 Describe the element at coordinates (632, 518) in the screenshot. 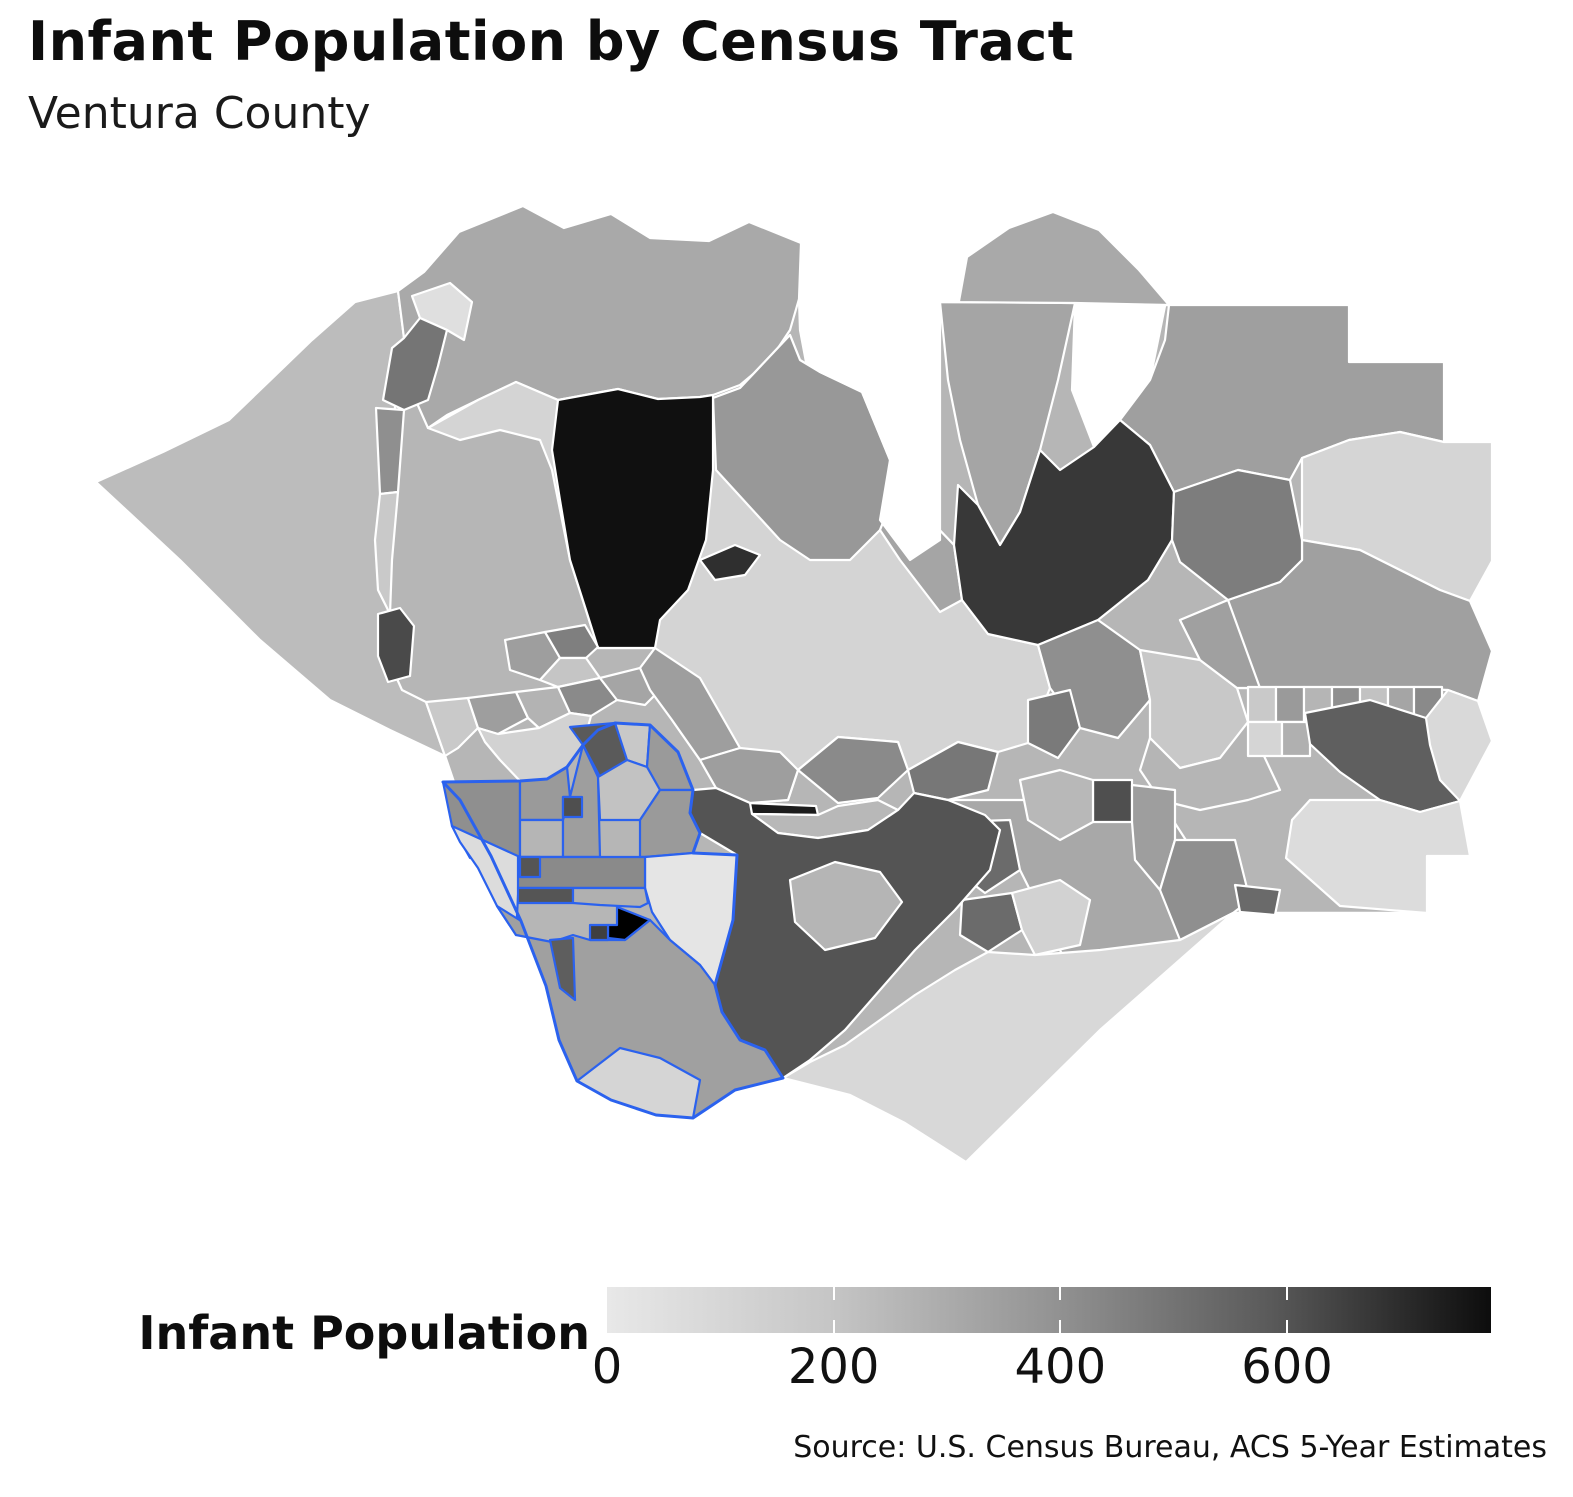

I see `census-tract-black-tract` at that location.